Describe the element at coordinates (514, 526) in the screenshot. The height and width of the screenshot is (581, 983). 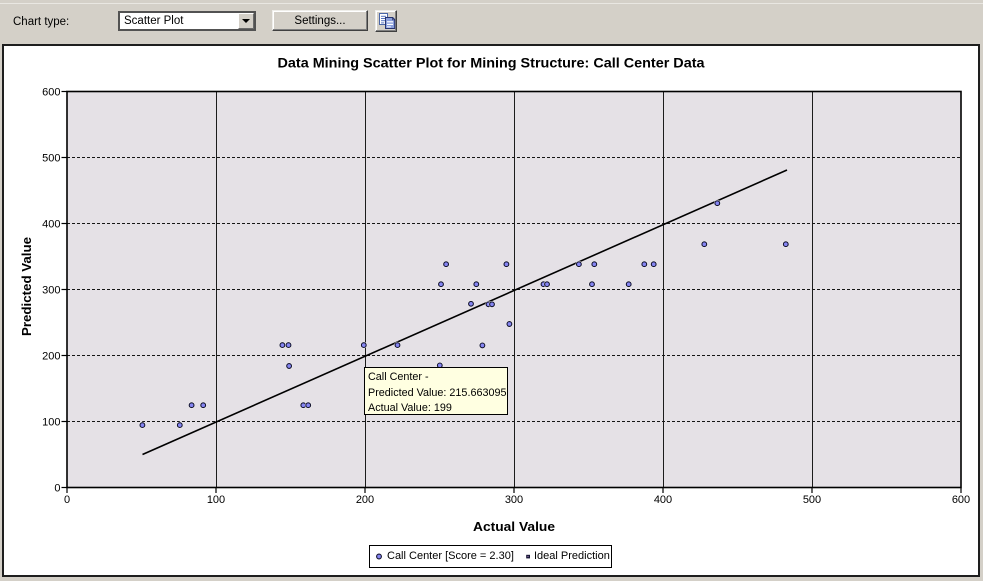
I see `svg-text: Actual Value` at that location.